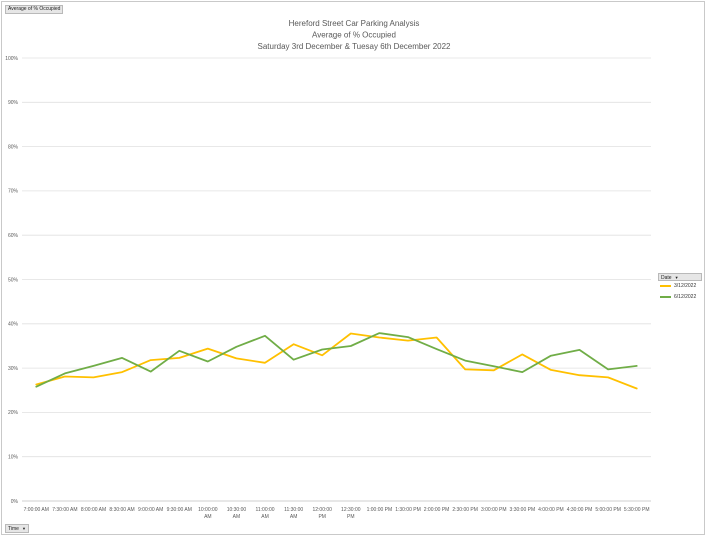  I want to click on y-tick-label: 10%, so click(13, 458).